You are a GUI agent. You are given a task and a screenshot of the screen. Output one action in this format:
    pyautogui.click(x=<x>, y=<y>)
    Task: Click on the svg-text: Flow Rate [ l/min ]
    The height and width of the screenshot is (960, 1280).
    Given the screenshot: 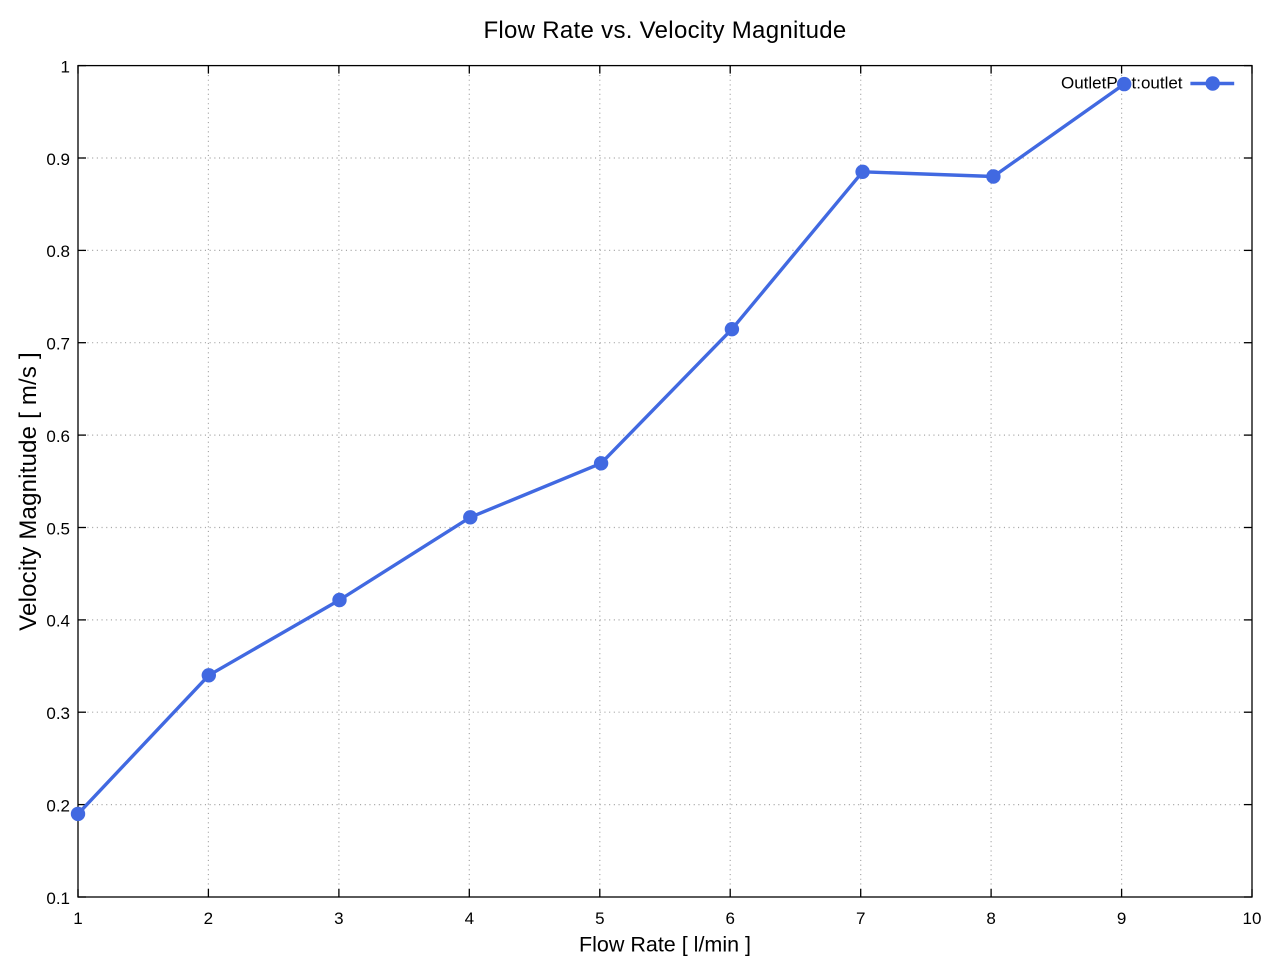 What is the action you would take?
    pyautogui.click(x=665, y=945)
    